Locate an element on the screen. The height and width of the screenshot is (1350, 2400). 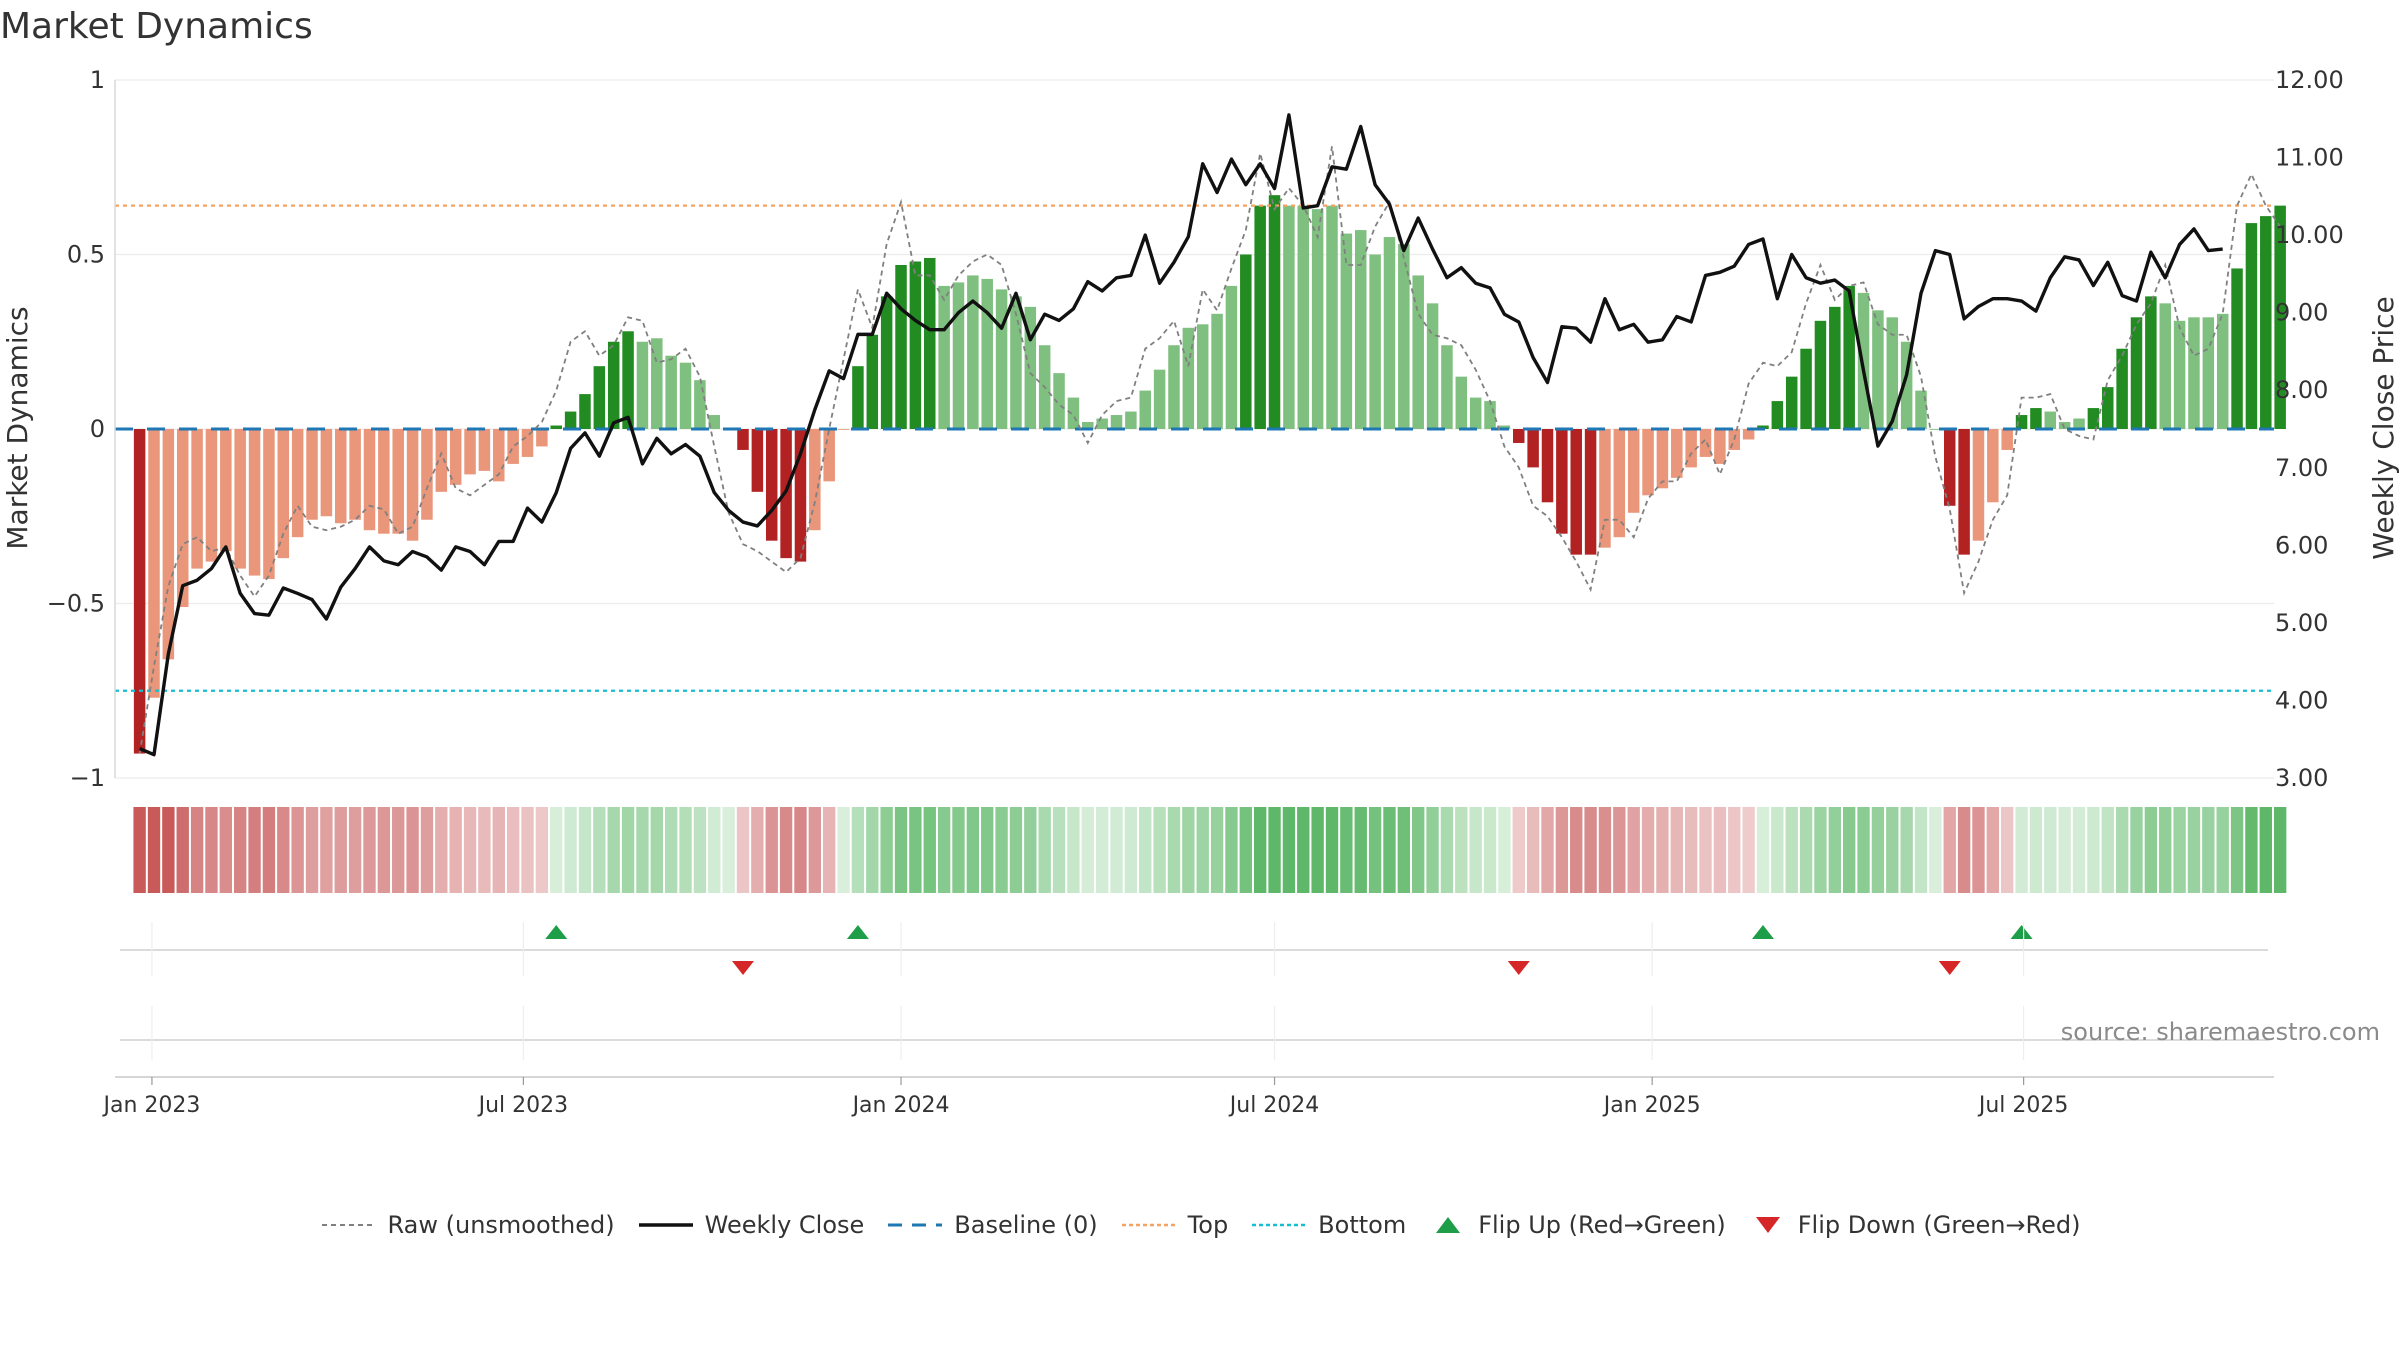
y2-tick-label: 12.00 is located at coordinates (2309, 80).